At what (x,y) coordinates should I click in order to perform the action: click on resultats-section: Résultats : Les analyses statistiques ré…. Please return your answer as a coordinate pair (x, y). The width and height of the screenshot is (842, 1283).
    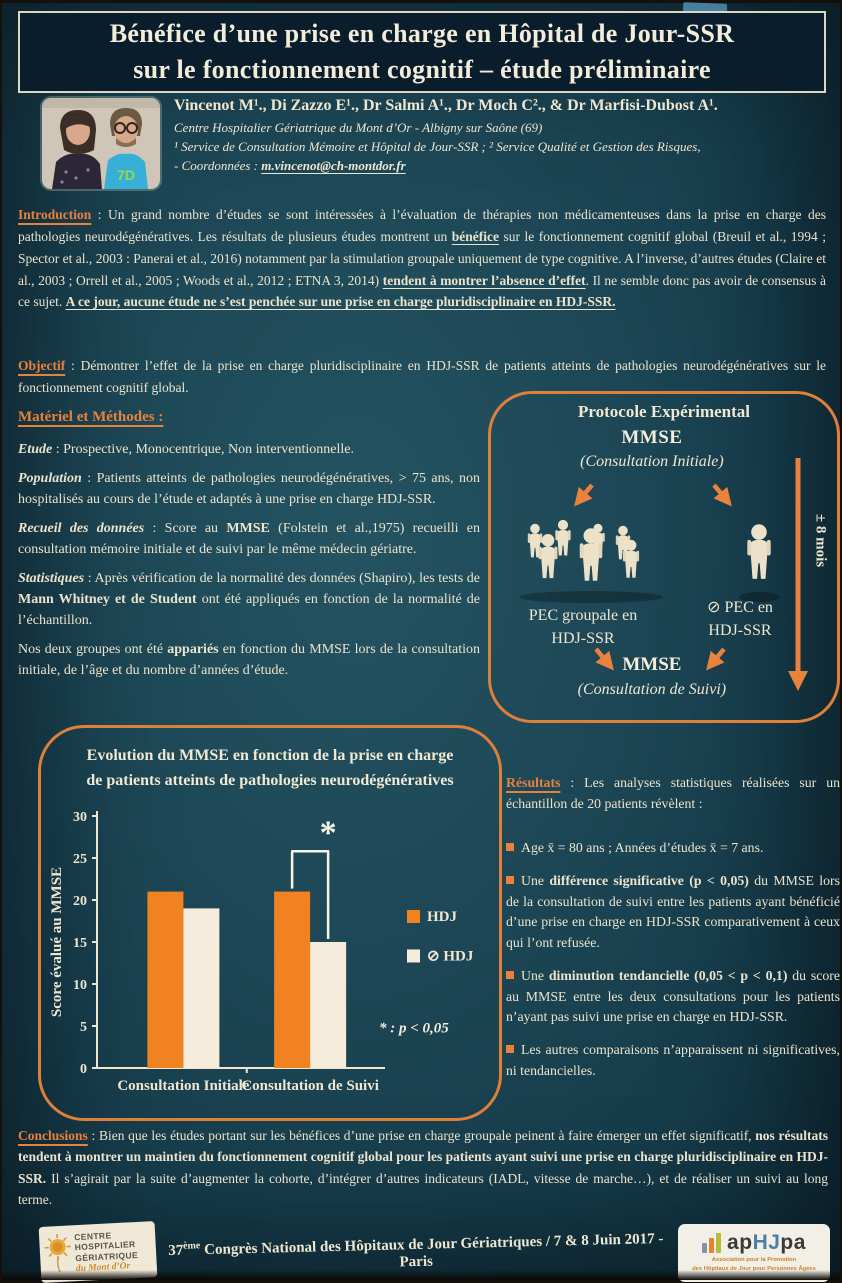
    Looking at the image, I should click on (673, 927).